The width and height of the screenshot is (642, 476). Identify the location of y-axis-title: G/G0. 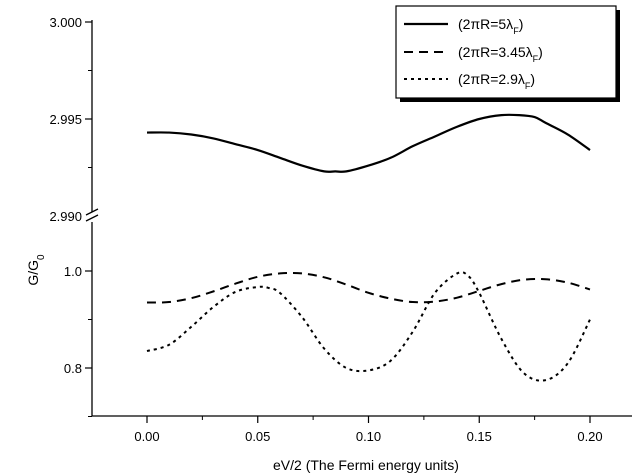
(36, 270).